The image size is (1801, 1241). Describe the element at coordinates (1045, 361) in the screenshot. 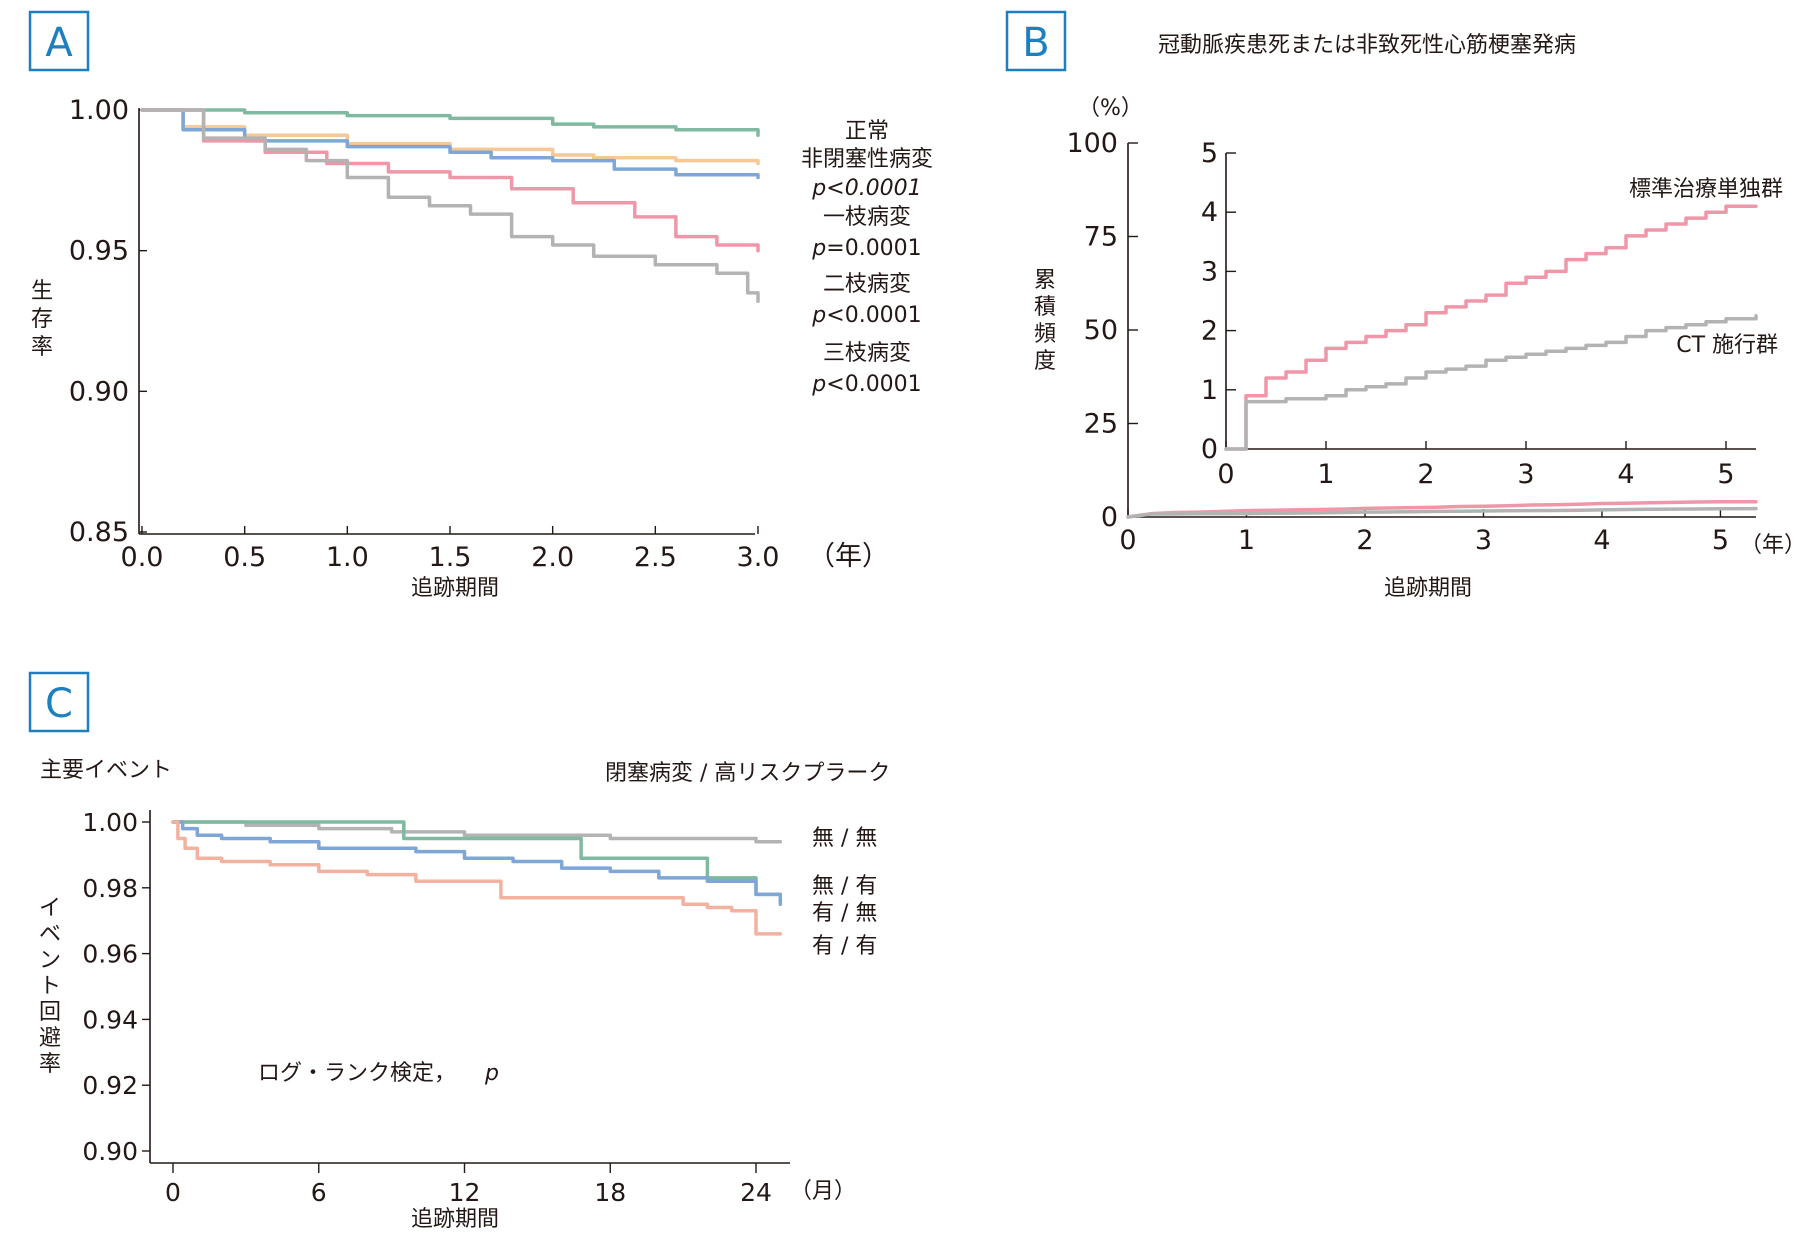

I see `panel-b-ylabel-char: 度` at that location.